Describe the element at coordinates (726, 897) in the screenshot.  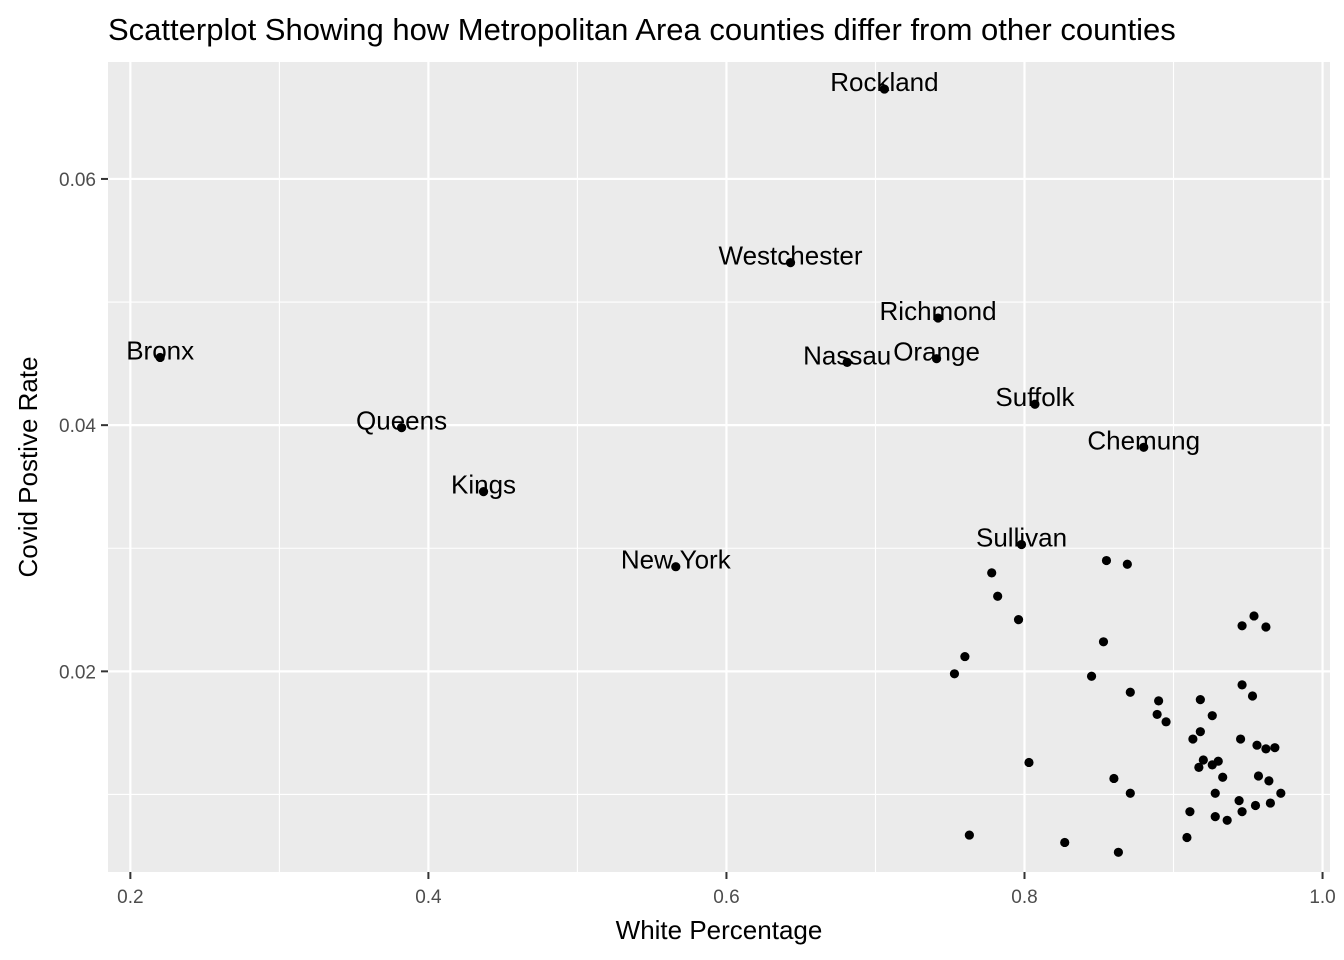
I see `x-tick-label: 0.6` at that location.